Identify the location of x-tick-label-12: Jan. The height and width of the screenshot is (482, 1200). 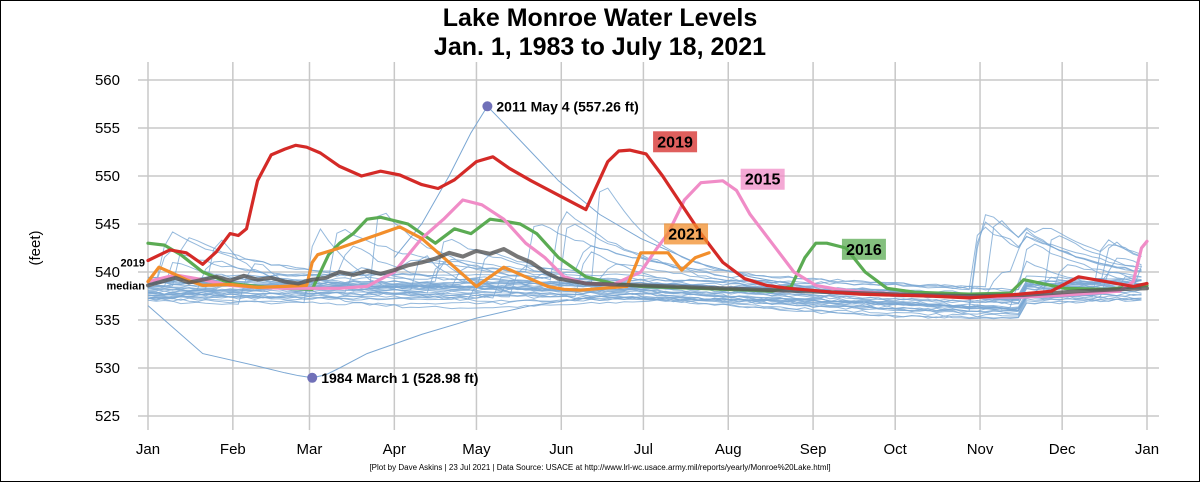
(1147, 449).